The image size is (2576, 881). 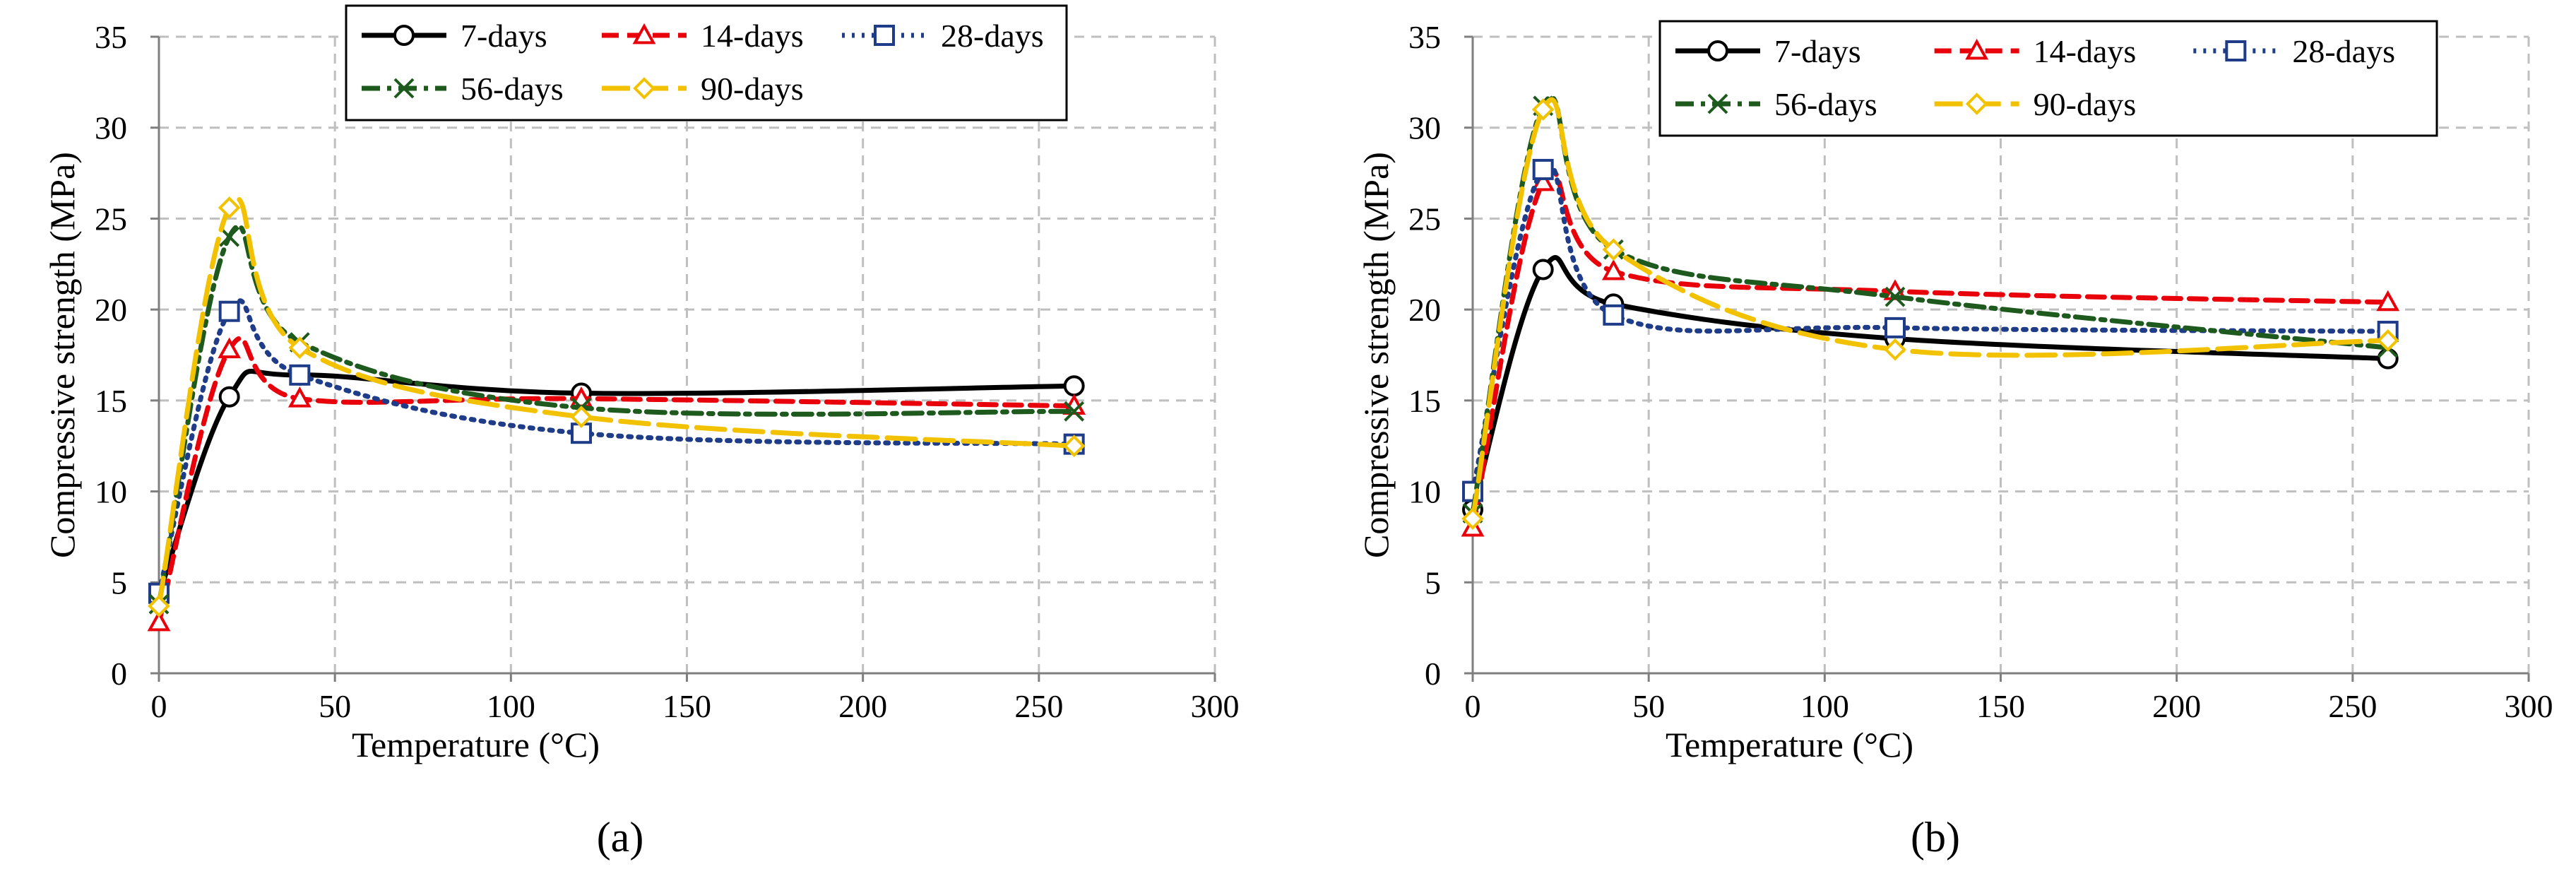 I want to click on panel-label: (b), so click(x=1935, y=837).